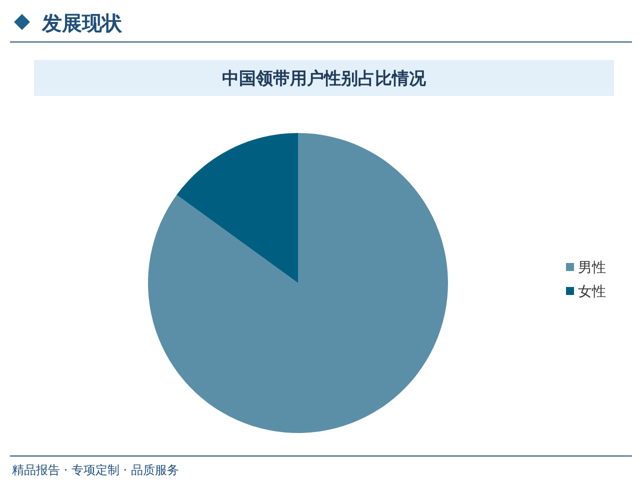  I want to click on chart-subtitle: 中国领带用户性别占比情况, so click(324, 79).